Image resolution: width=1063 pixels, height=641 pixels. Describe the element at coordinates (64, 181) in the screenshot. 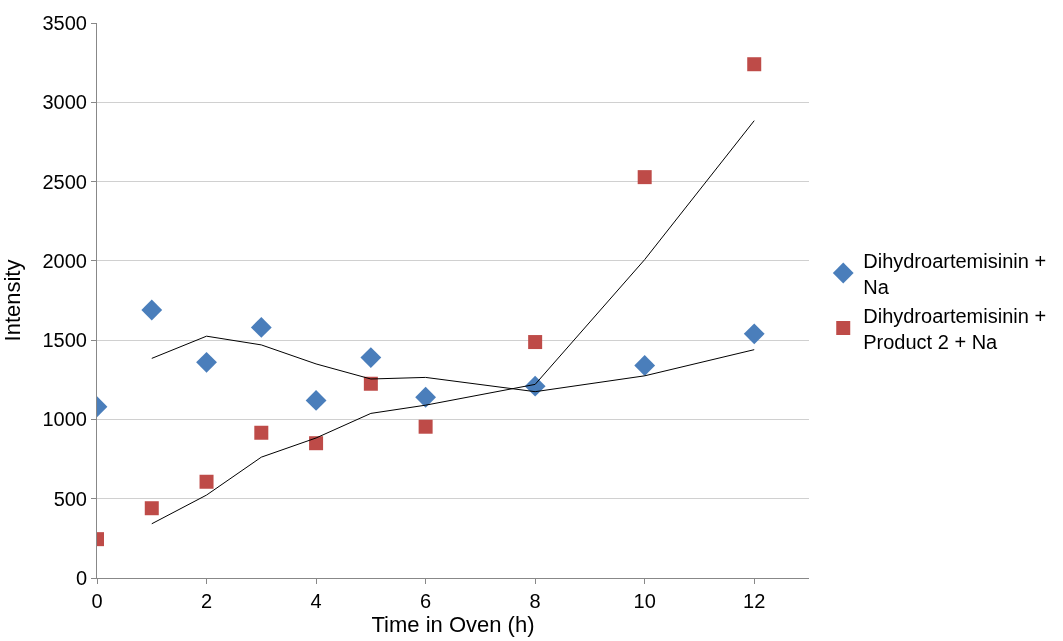

I see `y-tick-label: 2500` at that location.